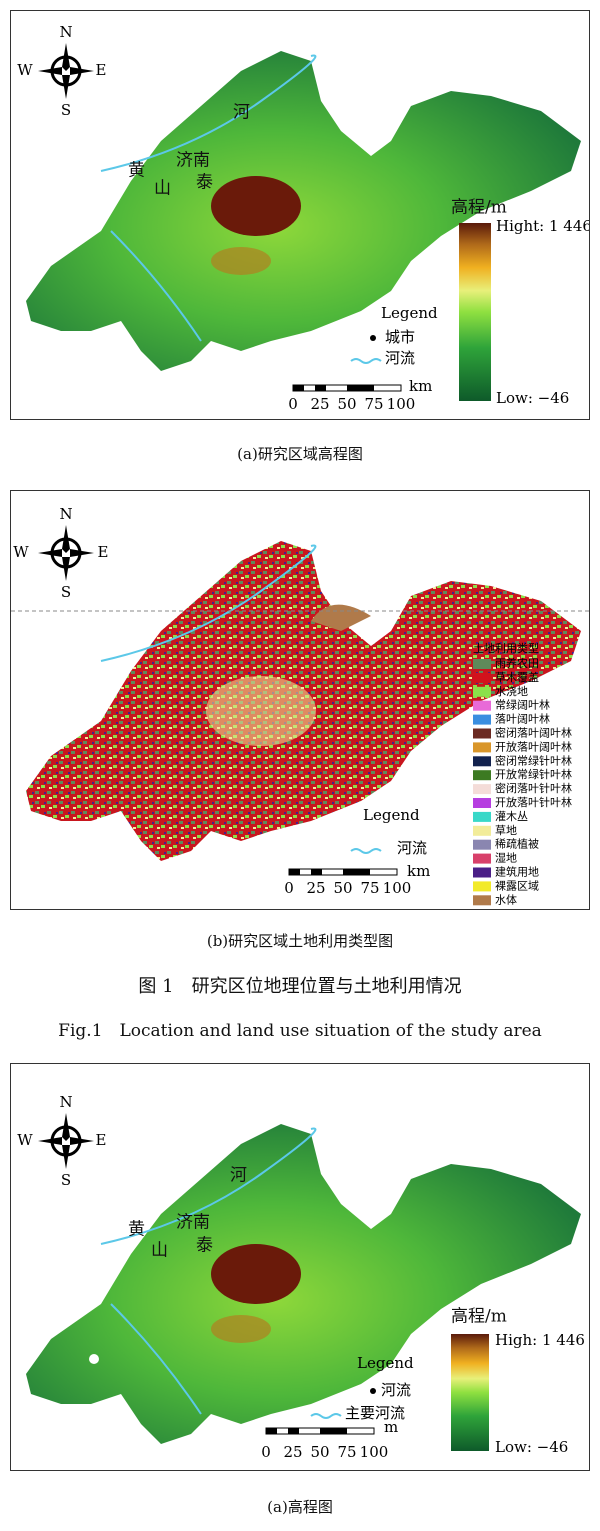  What do you see at coordinates (542, 226) in the screenshot?
I see `colorbar-high: Hight: 1 446` at bounding box center [542, 226].